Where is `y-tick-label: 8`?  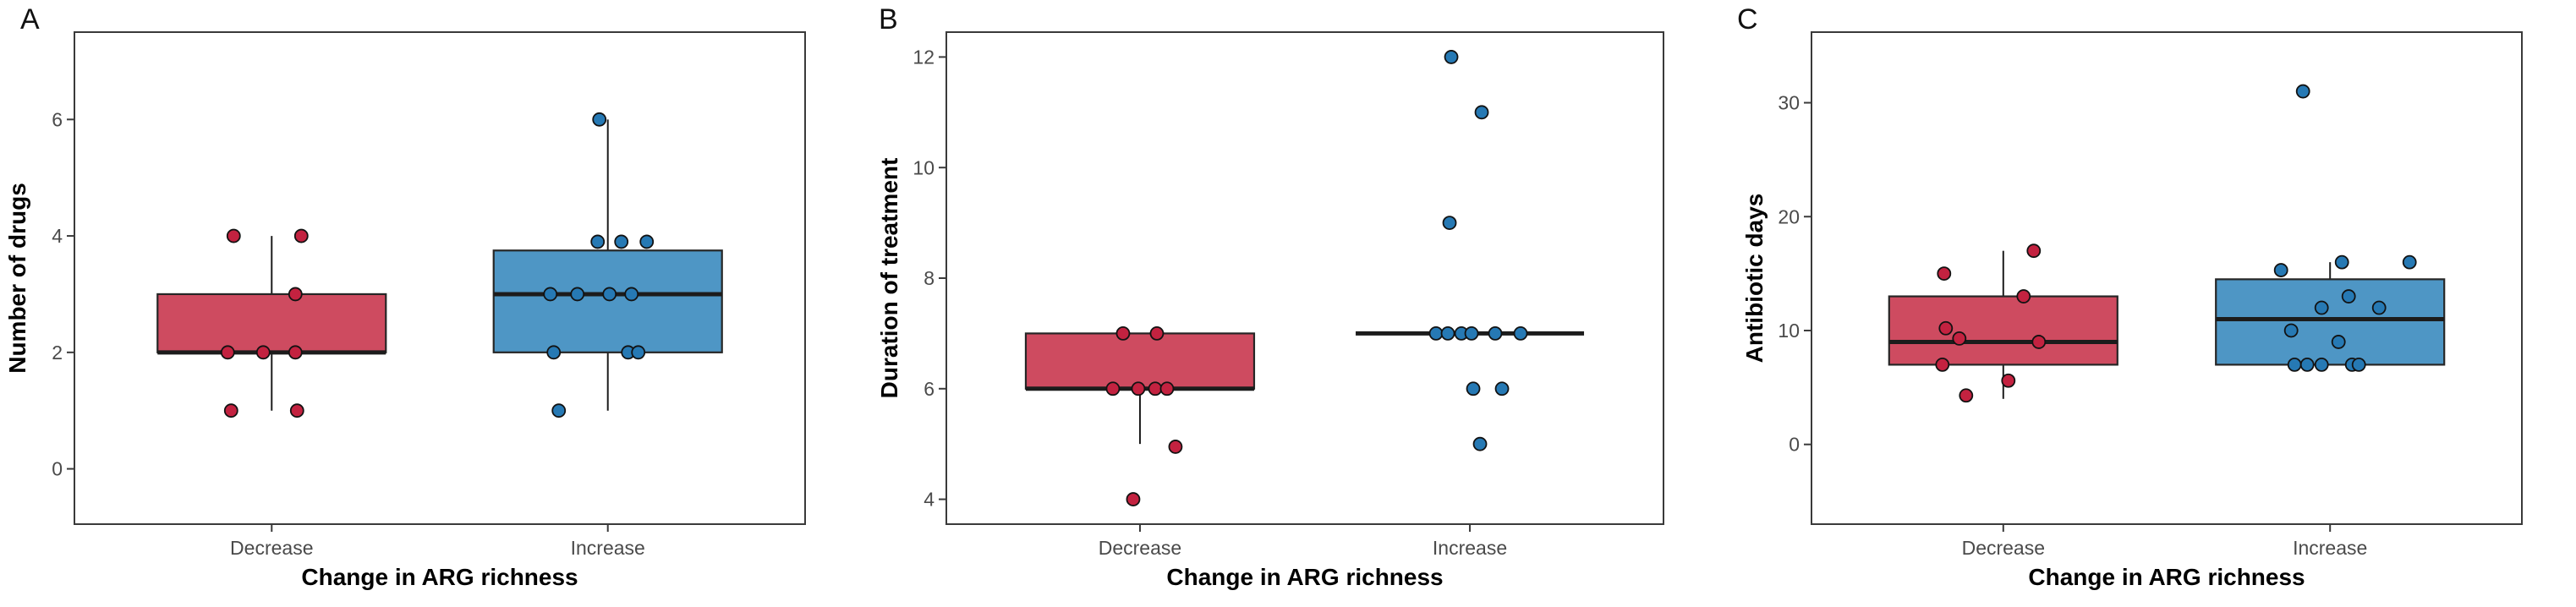 y-tick-label: 8 is located at coordinates (929, 278).